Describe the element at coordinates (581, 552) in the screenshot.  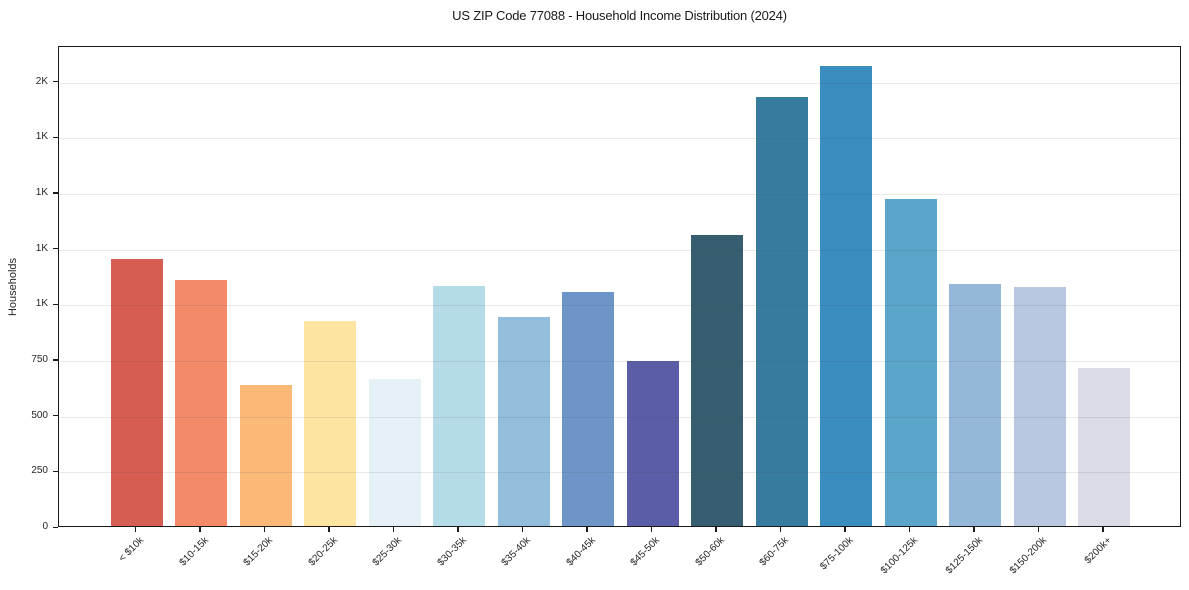
I see `x-tick-label: $40-45k` at that location.